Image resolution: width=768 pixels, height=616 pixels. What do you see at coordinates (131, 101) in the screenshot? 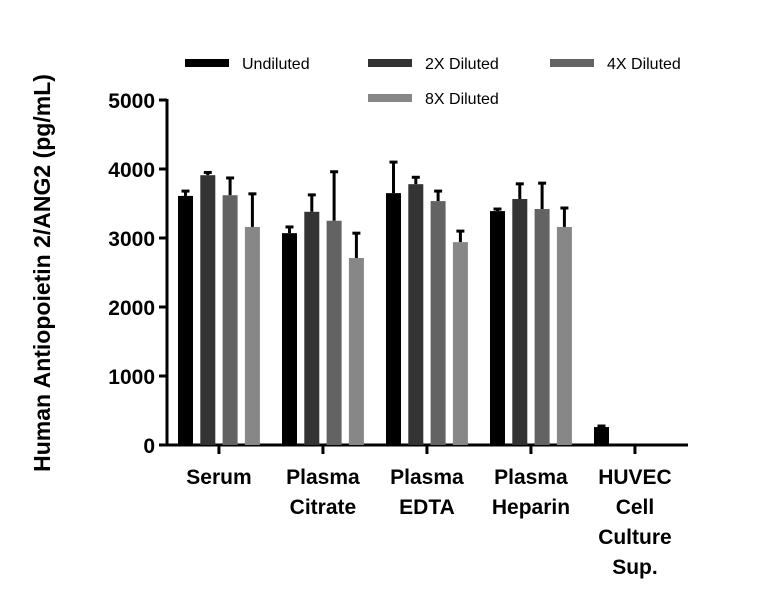
I see `y-tick-label: 5000` at bounding box center [131, 101].